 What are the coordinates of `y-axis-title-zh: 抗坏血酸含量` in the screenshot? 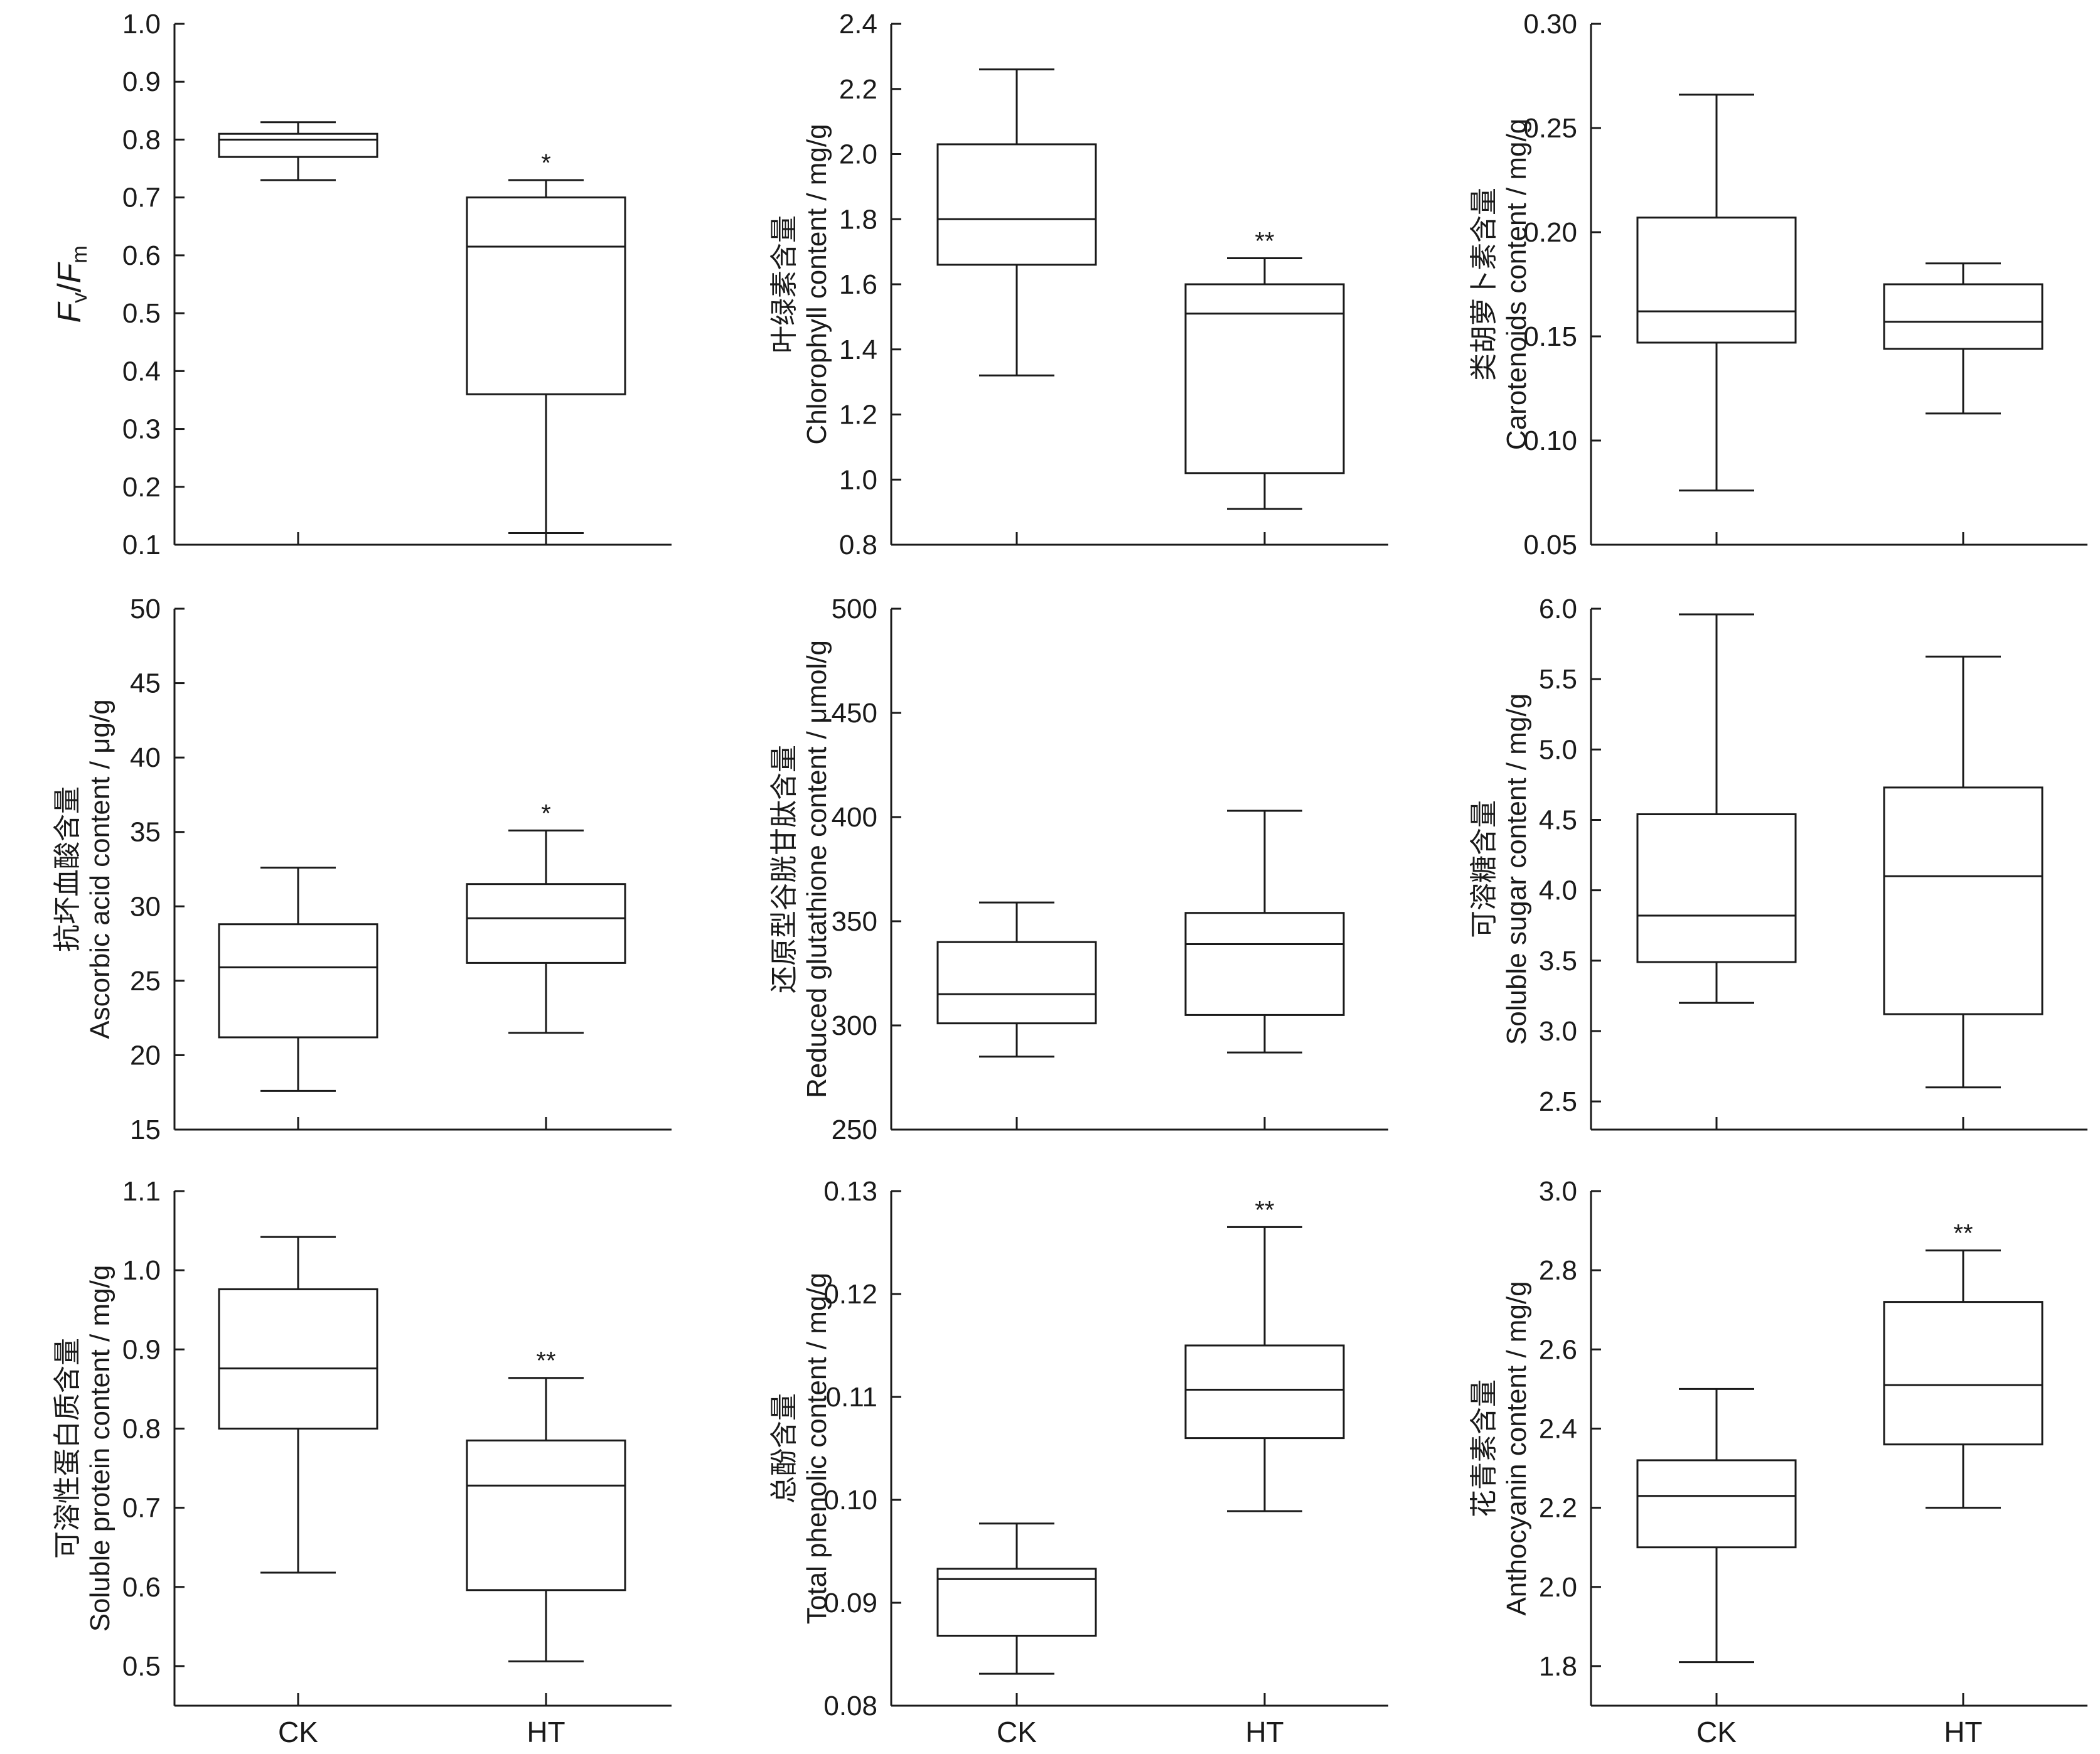 It's located at (67, 869).